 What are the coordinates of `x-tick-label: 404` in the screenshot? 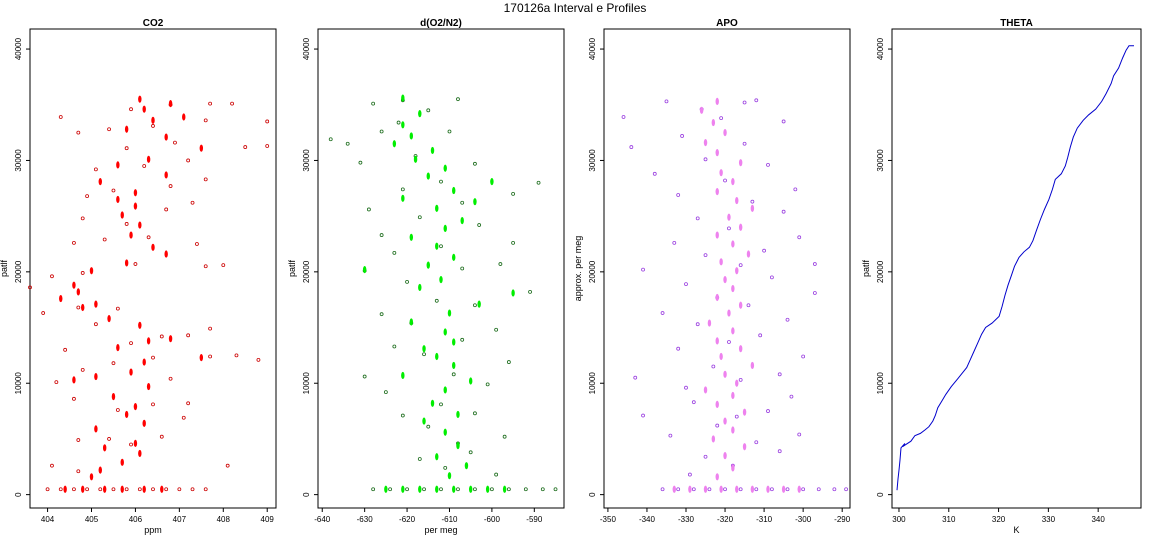 It's located at (48, 519).